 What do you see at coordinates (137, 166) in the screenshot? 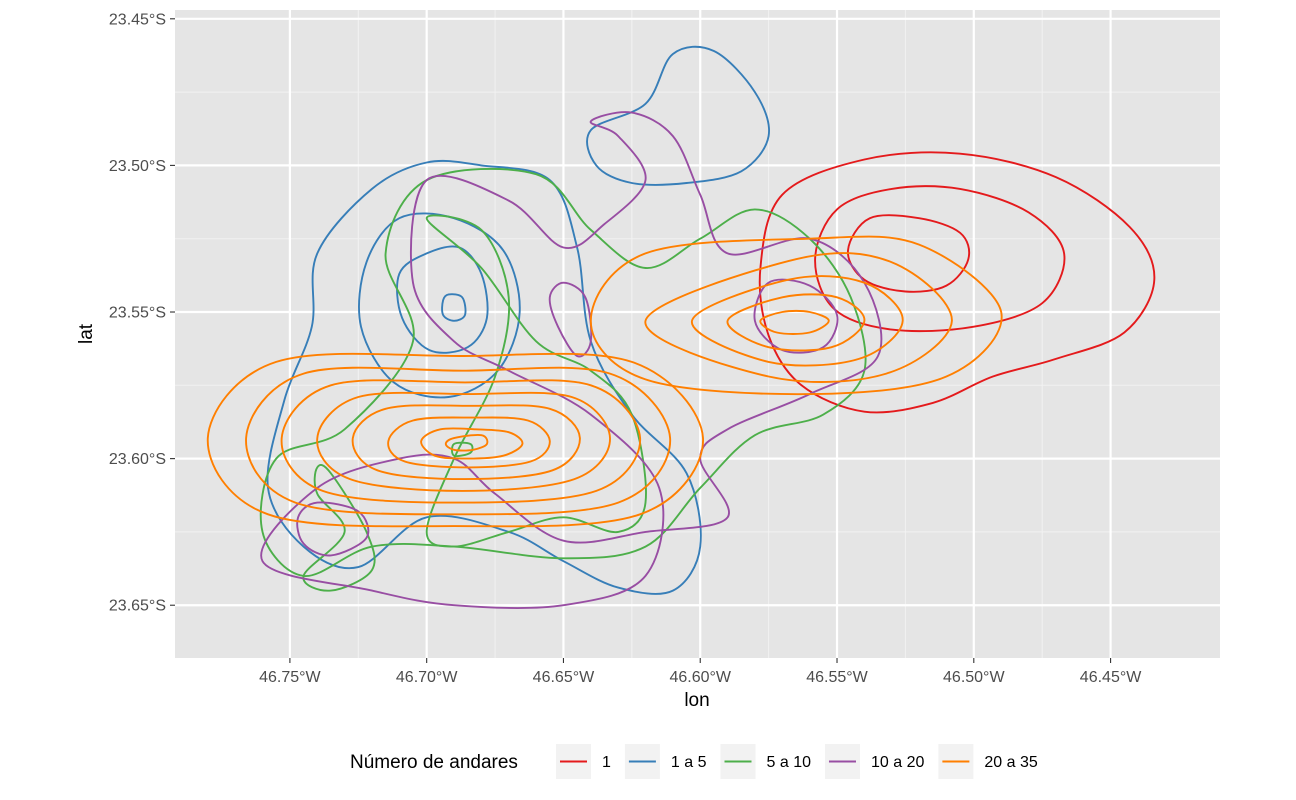
I see `y-tick-label: 23.50°S` at bounding box center [137, 166].